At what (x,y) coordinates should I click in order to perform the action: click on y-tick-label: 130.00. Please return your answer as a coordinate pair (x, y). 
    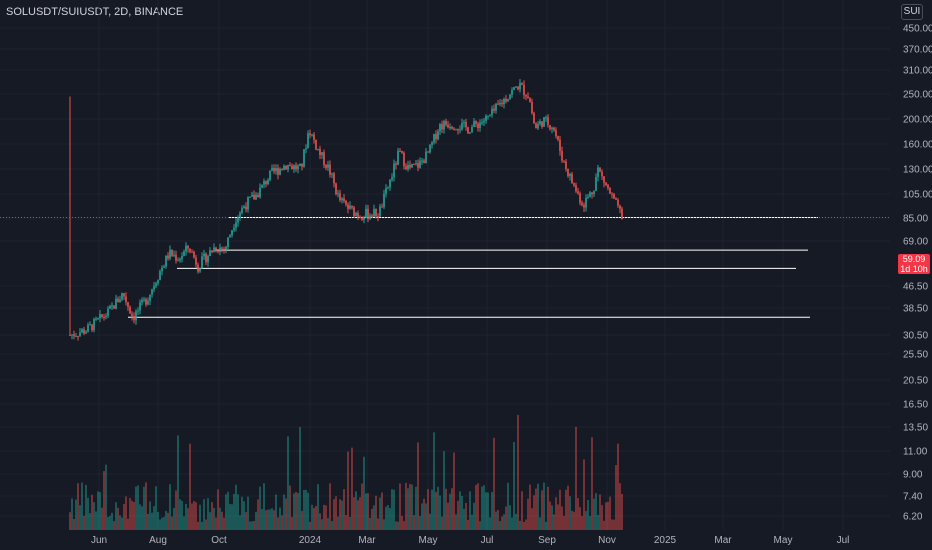
    Looking at the image, I should click on (917, 170).